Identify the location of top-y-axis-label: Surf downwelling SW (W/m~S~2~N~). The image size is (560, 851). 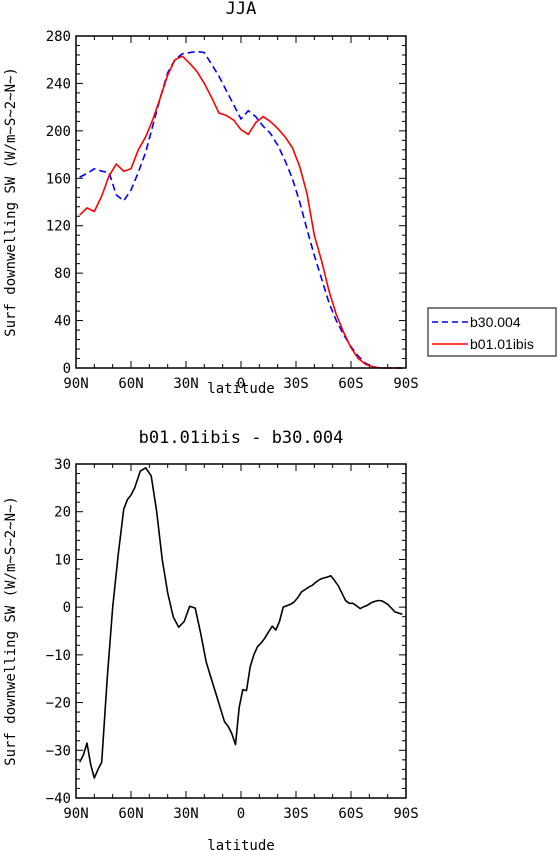
(11, 202).